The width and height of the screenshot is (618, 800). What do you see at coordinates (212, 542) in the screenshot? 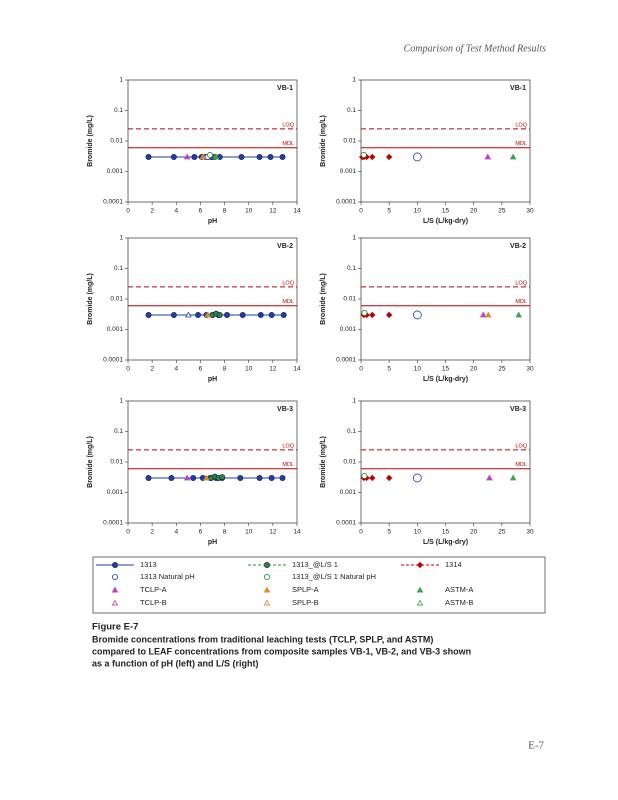
I see `x-axis-label: pH` at bounding box center [212, 542].